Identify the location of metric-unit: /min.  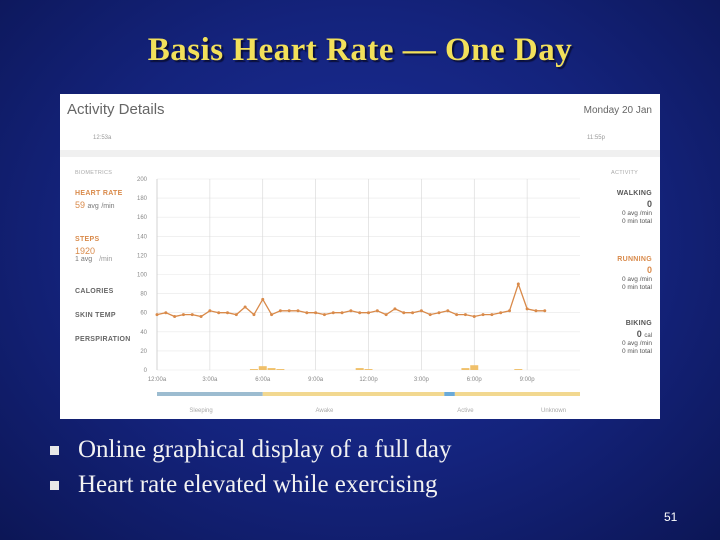
(108, 206).